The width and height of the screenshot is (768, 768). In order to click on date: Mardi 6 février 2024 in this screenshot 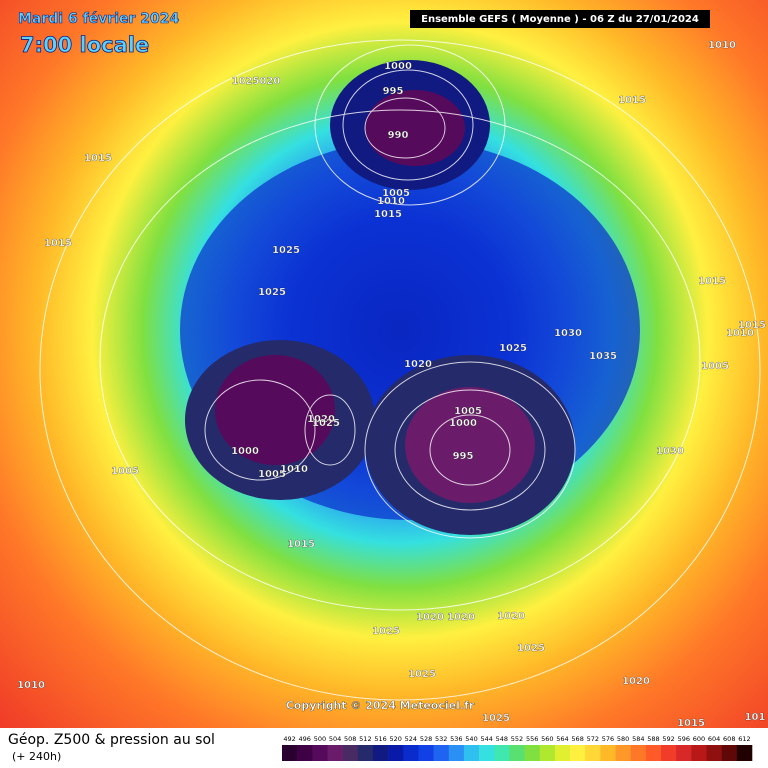, I will do `click(99, 19)`.